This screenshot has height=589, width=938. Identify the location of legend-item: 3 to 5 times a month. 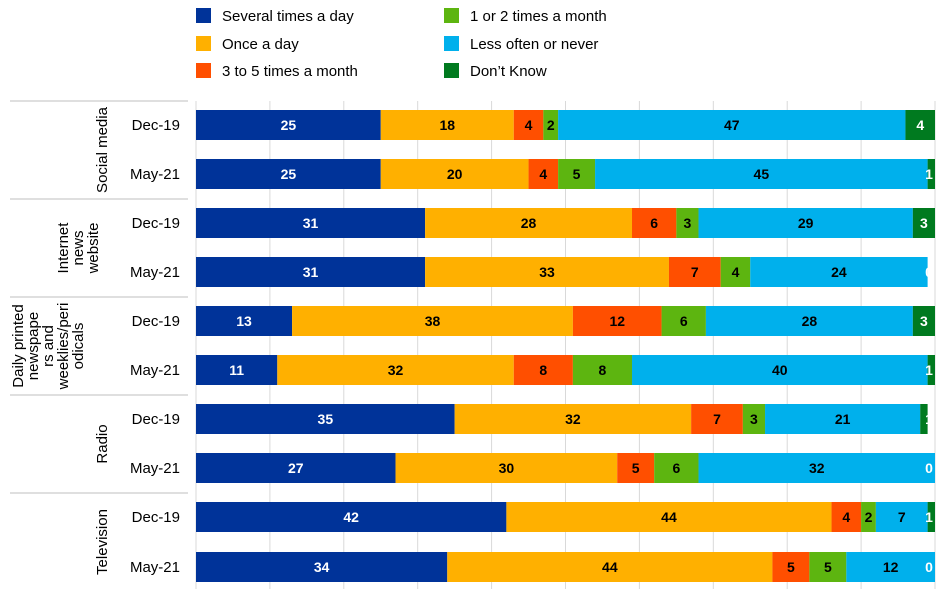
(277, 71).